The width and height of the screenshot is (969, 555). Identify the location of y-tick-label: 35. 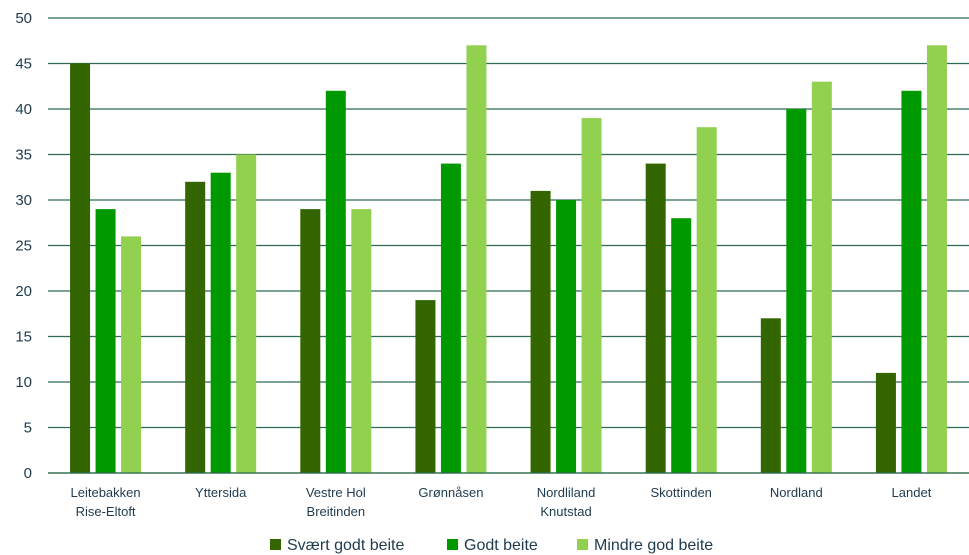
(23, 155).